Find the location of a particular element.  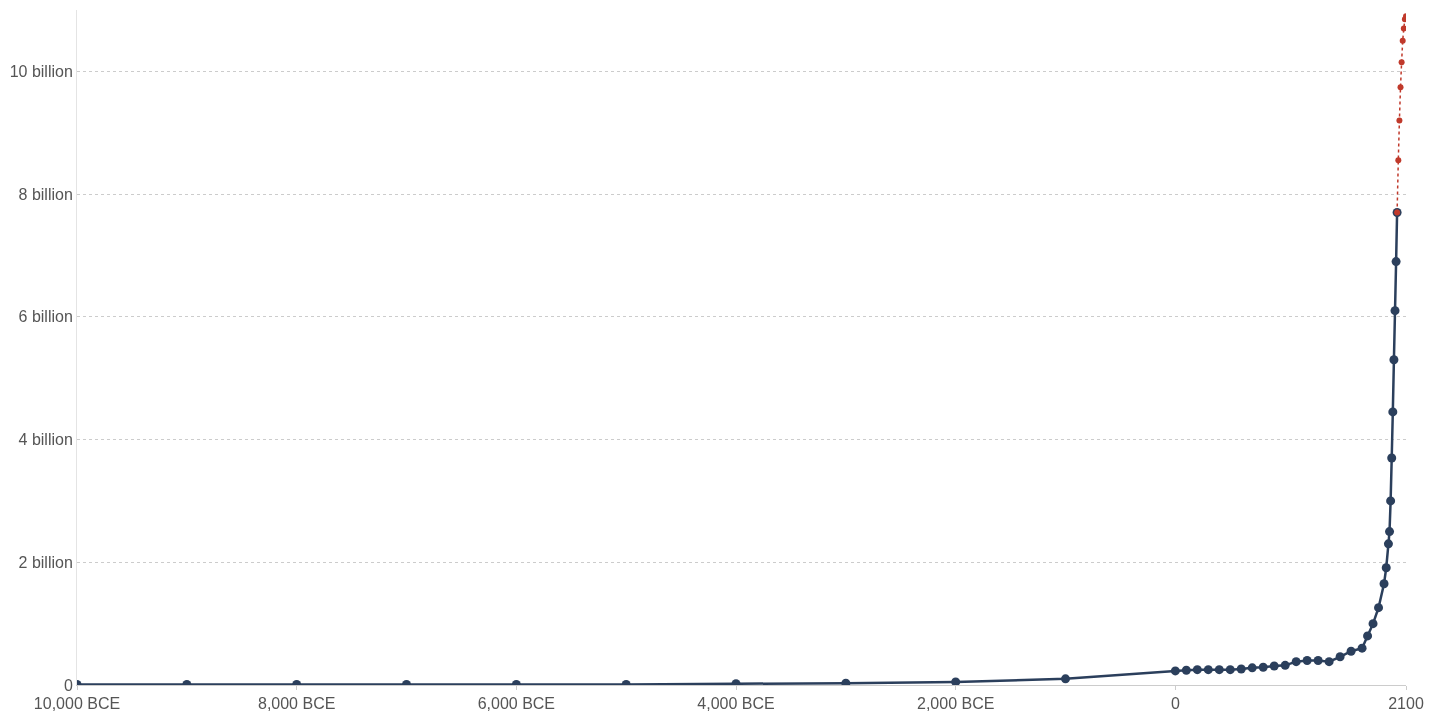

y-tick-label: 10 billion is located at coordinates (41, 71).